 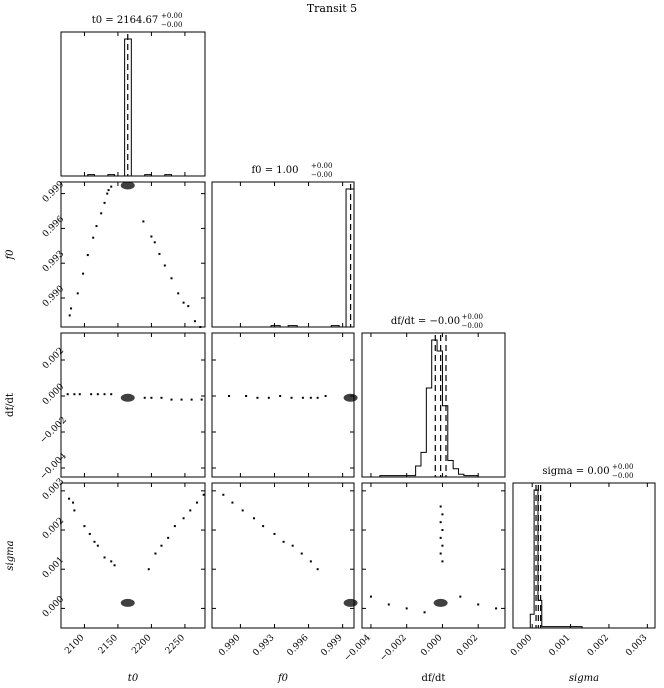 I want to click on density-core-t0-dfdt, so click(x=127, y=397).